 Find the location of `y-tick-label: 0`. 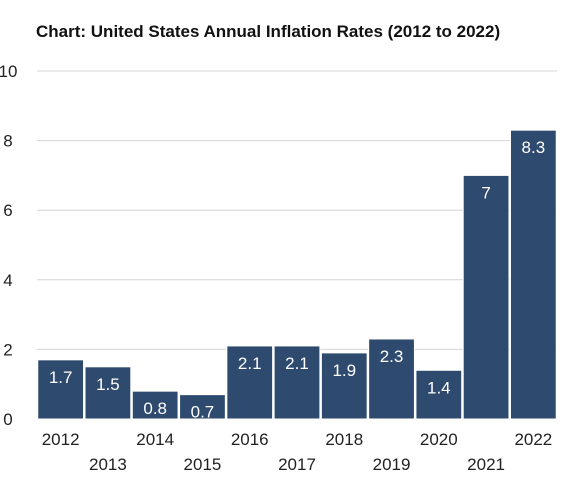

y-tick-label: 0 is located at coordinates (7, 419).